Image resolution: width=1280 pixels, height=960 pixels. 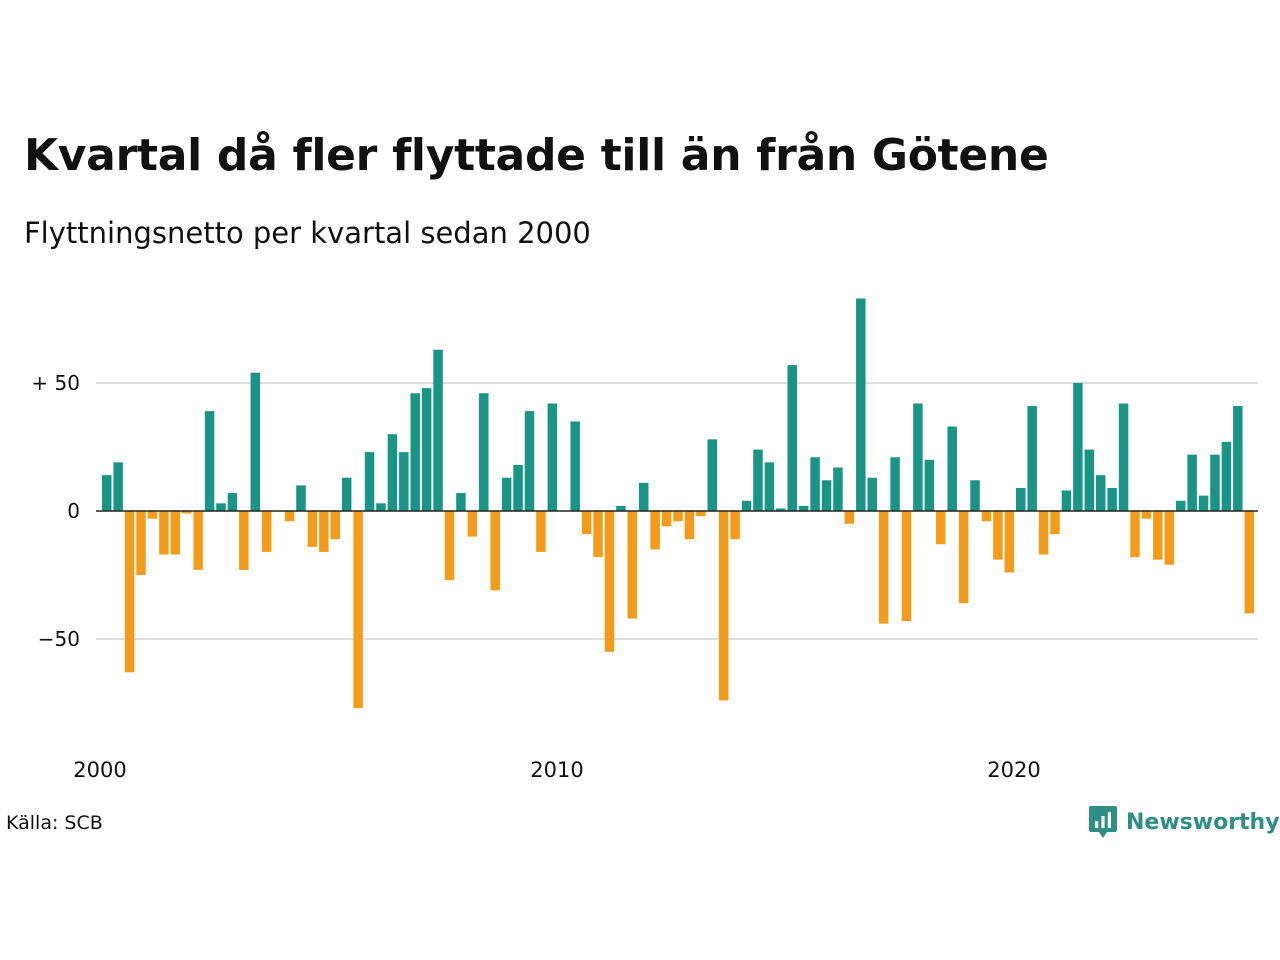 What do you see at coordinates (54, 823) in the screenshot?
I see `source-note: Källa: SCB` at bounding box center [54, 823].